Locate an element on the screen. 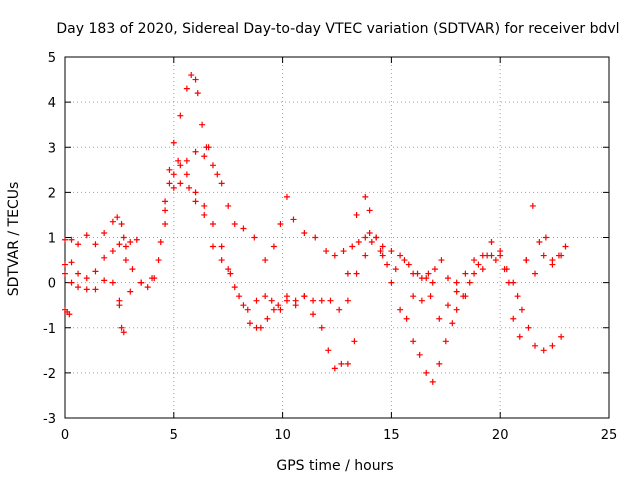 The image size is (640, 480). x-tick-label: 10 is located at coordinates (282, 435).